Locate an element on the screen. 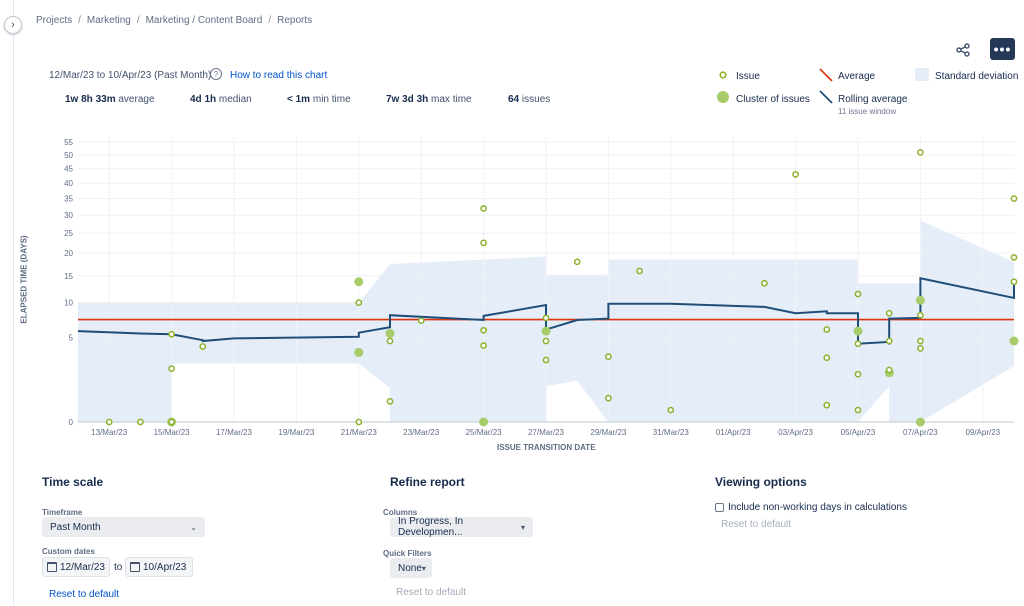 The width and height of the screenshot is (1024, 606). legend-rolling-sub: 11 issue window is located at coordinates (867, 111).